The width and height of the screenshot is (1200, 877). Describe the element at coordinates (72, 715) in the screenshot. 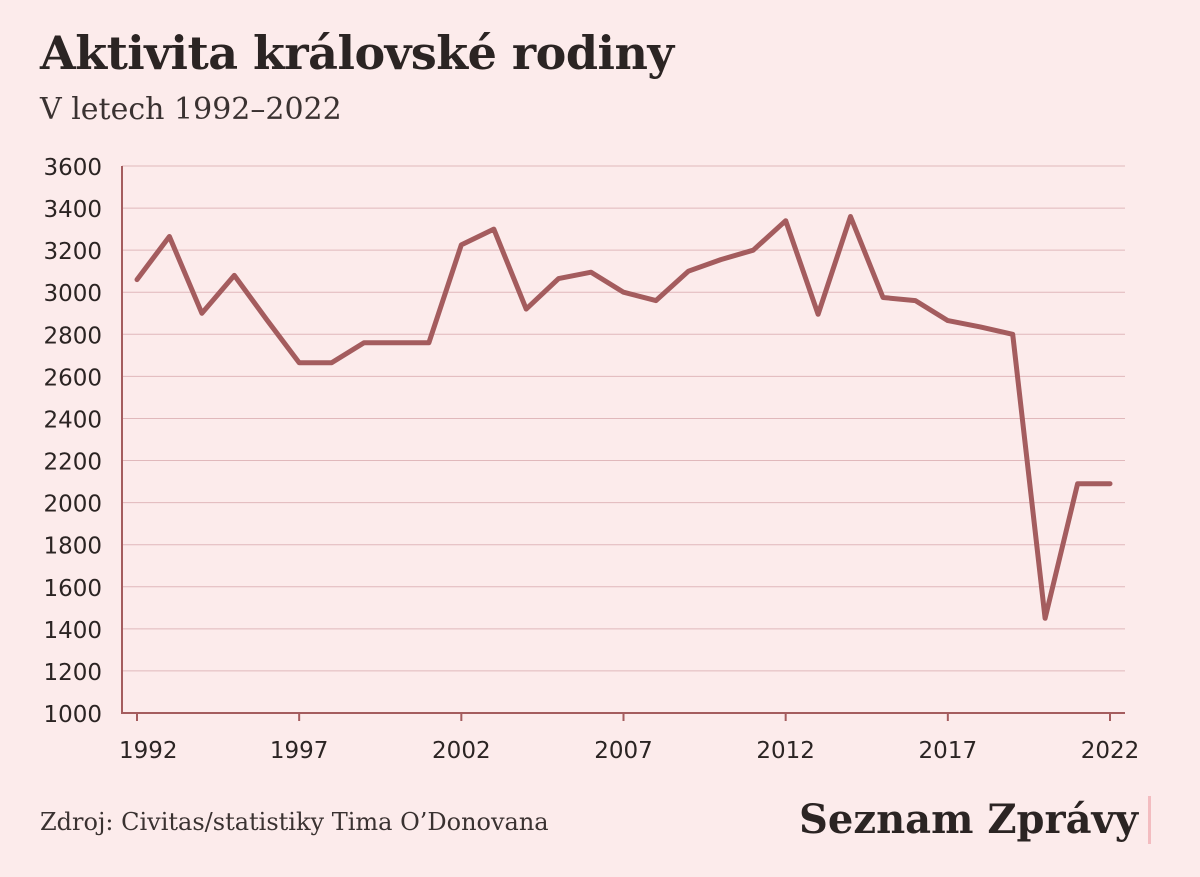

I see `y-tick-label: 1000` at that location.